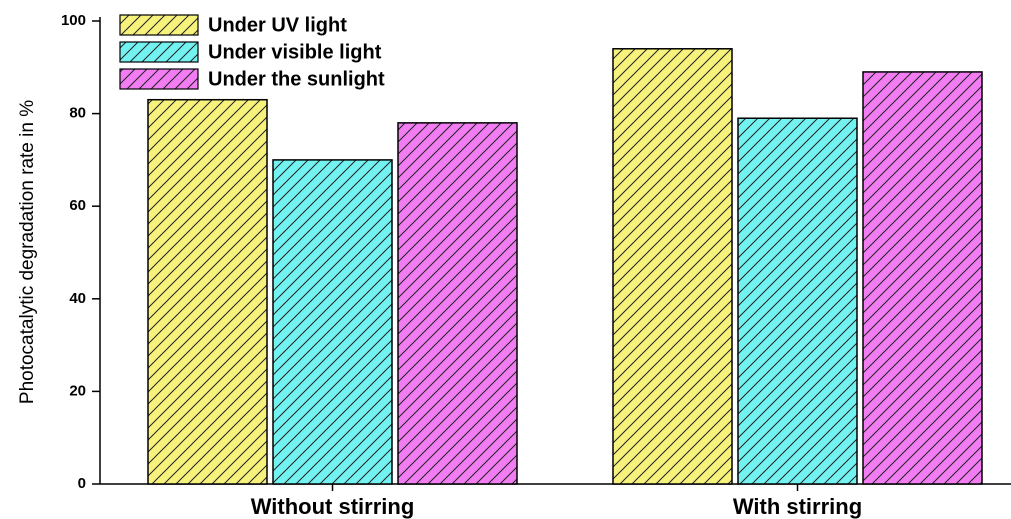 The height and width of the screenshot is (519, 1011). I want to click on y-axis-label: Photocatalytic degradation rate in %, so click(27, 252).